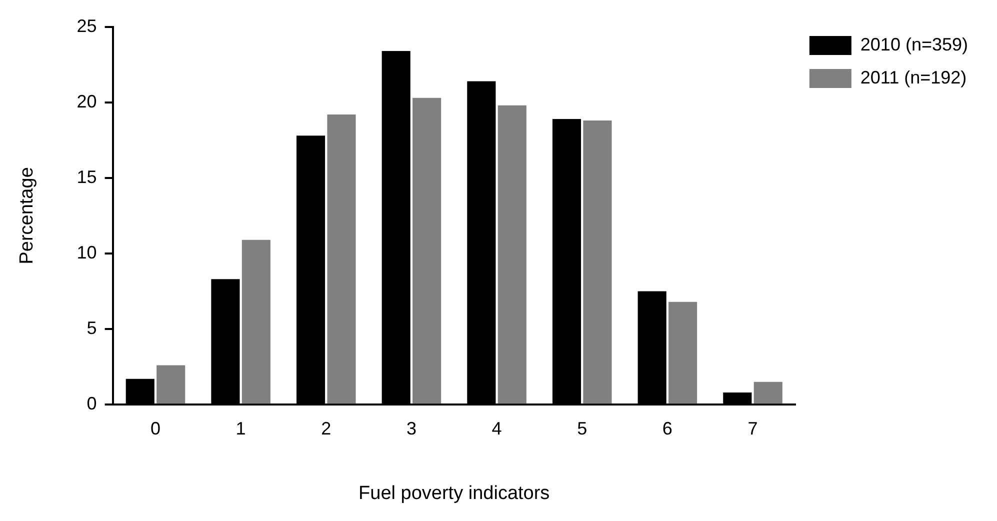 The height and width of the screenshot is (521, 997). What do you see at coordinates (27, 215) in the screenshot?
I see `y-axis-title: Percentage` at bounding box center [27, 215].